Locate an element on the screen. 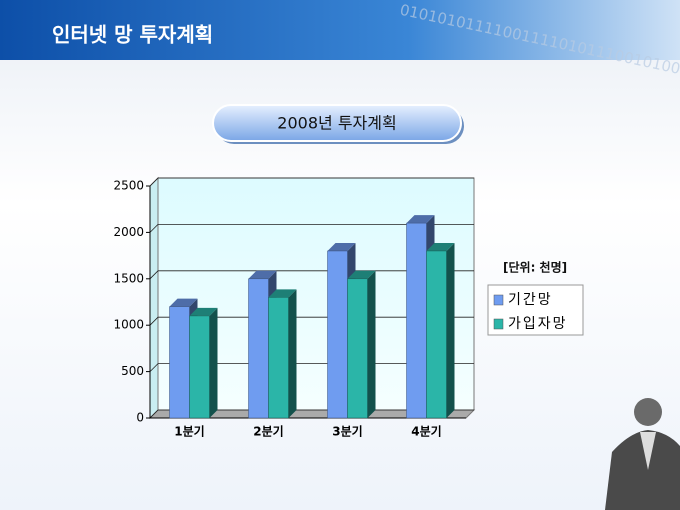 The image size is (680, 510). y-tick-label: 2000 is located at coordinates (128, 232).